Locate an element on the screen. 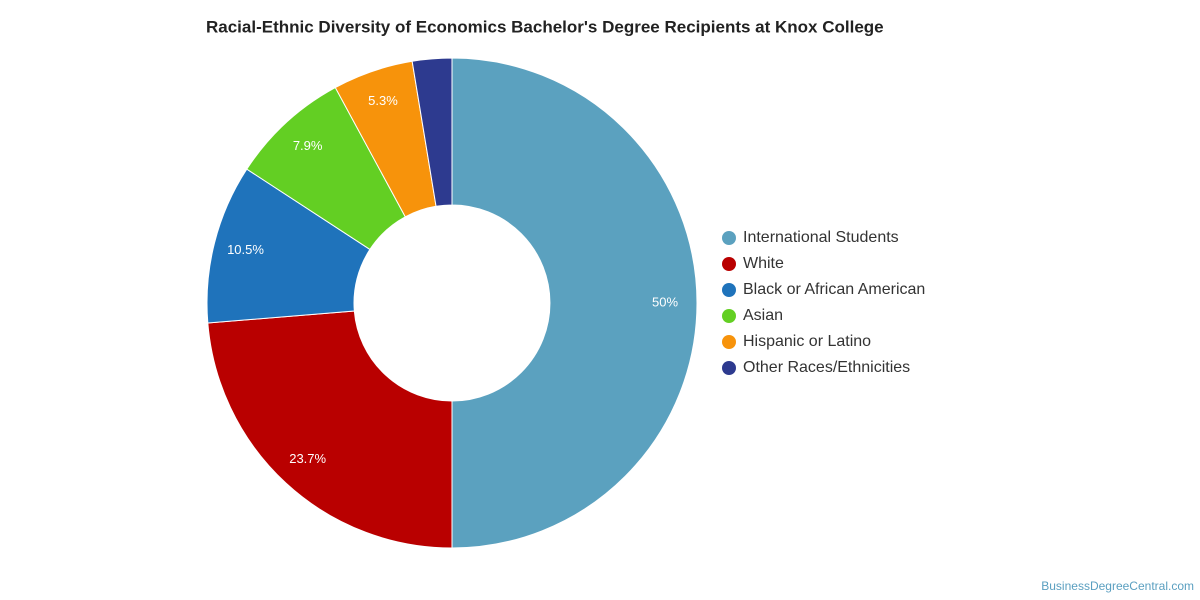 The image size is (1200, 600). value-label: 23.7% is located at coordinates (307, 458).